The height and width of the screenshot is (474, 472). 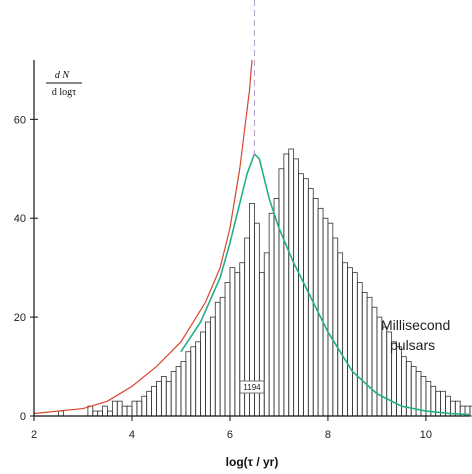 I want to click on count-box, so click(x=252, y=387).